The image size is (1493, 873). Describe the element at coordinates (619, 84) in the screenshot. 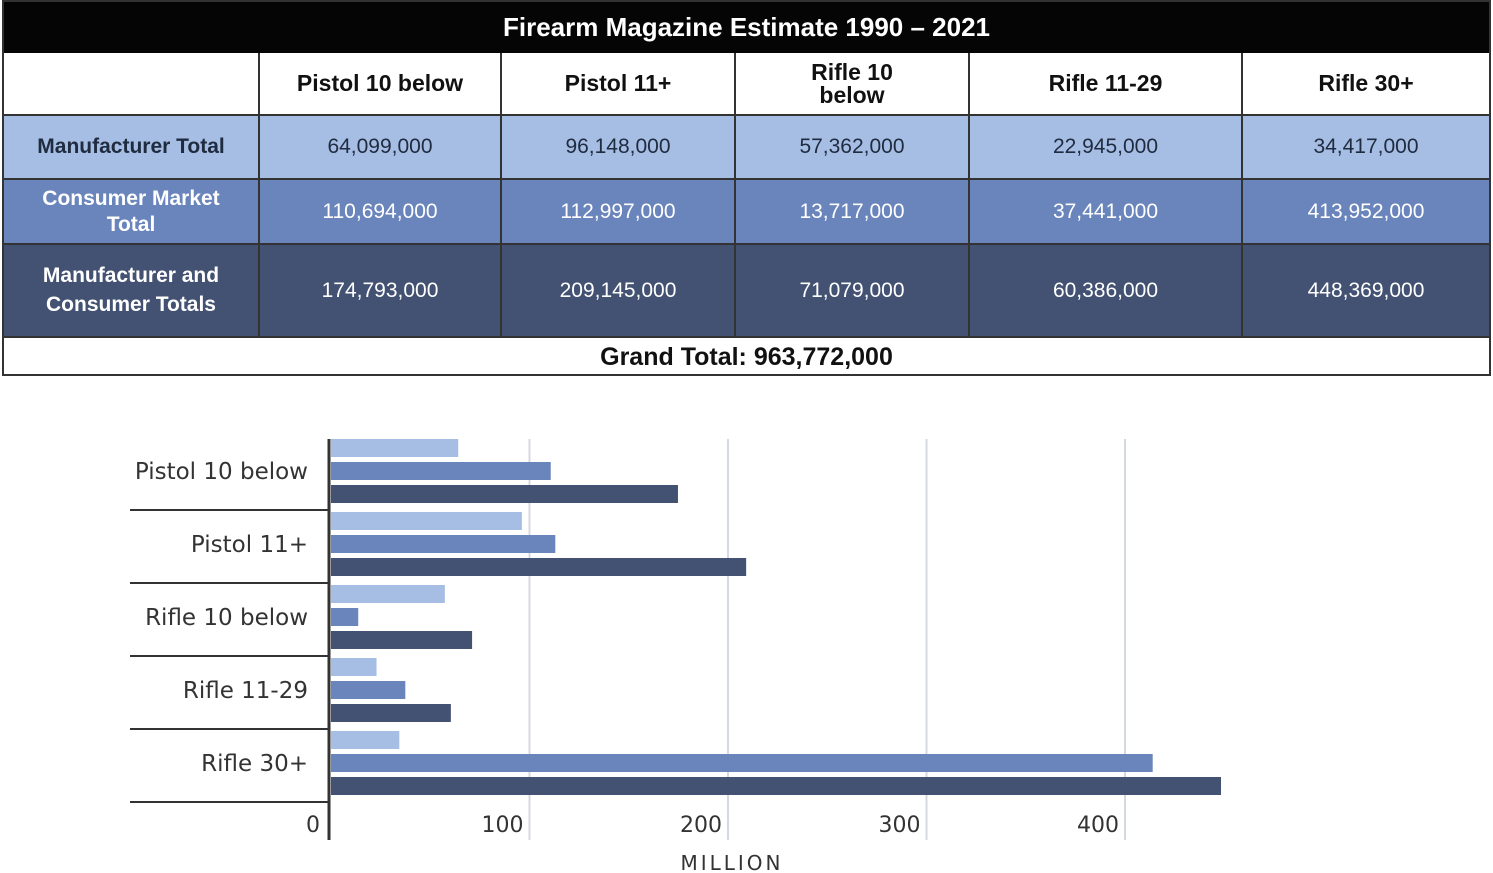

I see `header-cell-pistol-11-plus: Pistol 11+` at that location.